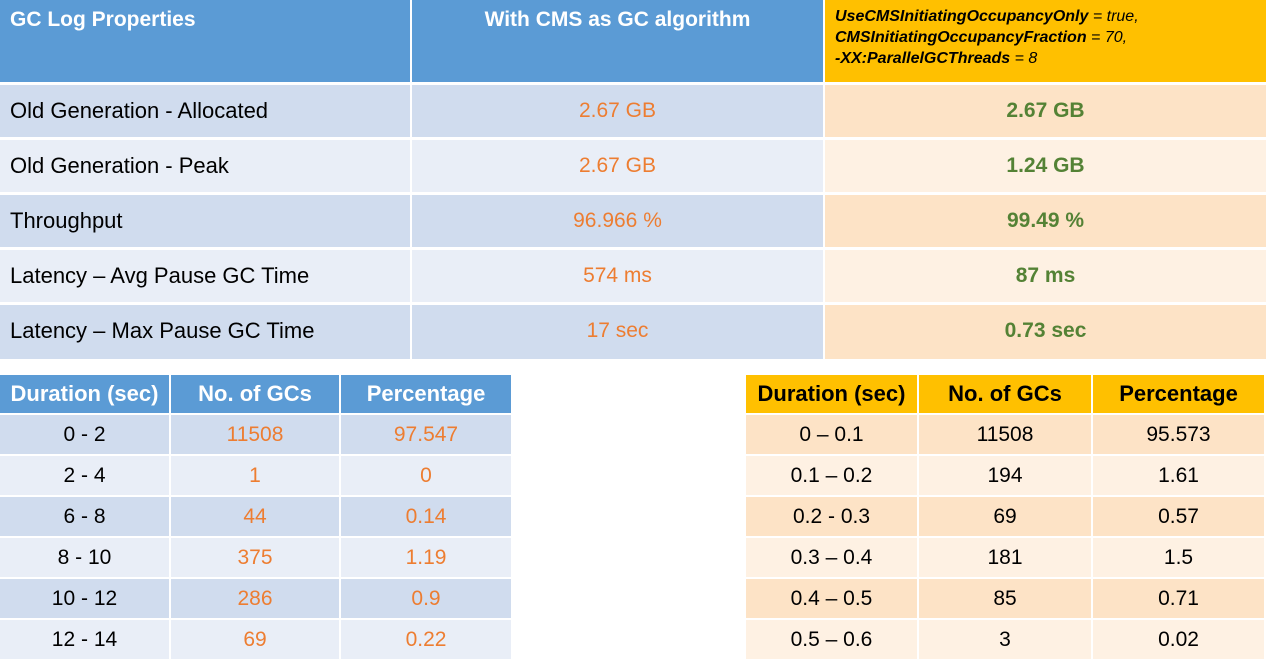 This screenshot has height=659, width=1266. Describe the element at coordinates (205, 166) in the screenshot. I see `table-row-property: Old Generation - Peak` at that location.